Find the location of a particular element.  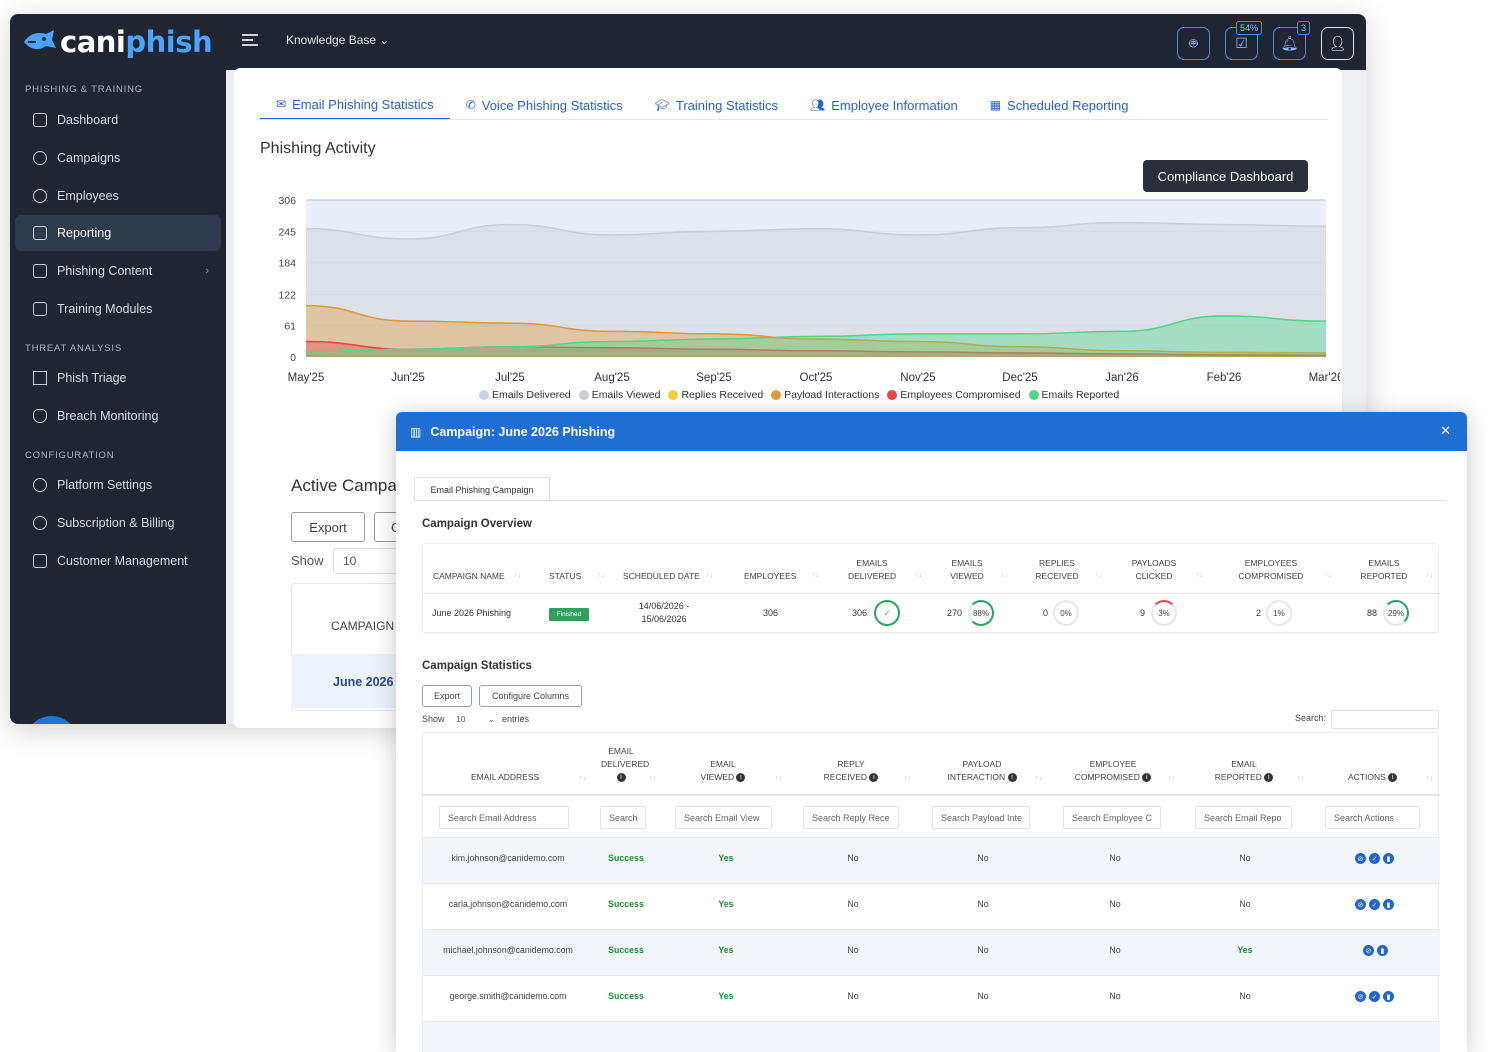

legend-item: Employees Compromised is located at coordinates (954, 395).